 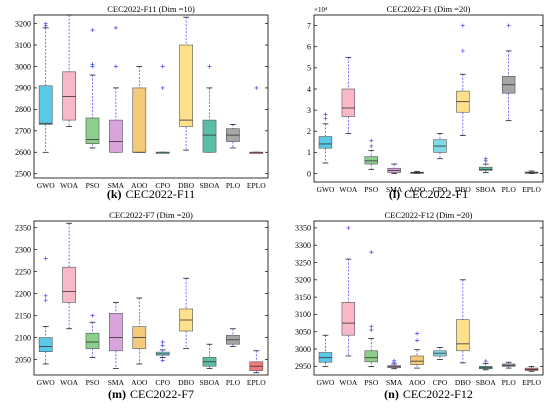 I want to click on chart-title: CEC2022-F12 (Dim =20), so click(x=429, y=215).